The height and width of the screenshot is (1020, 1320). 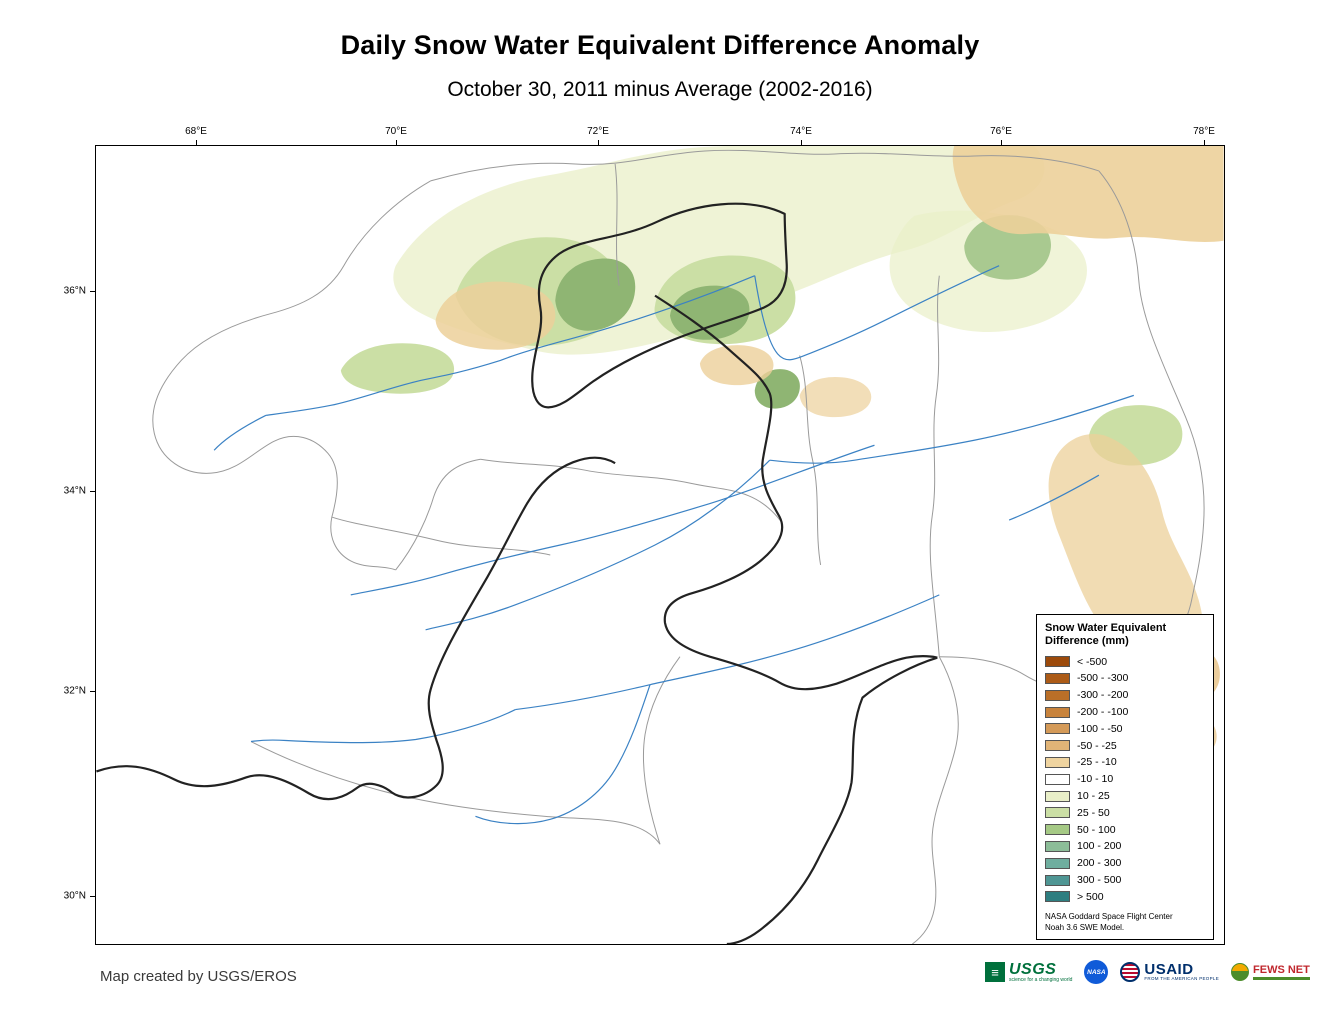 What do you see at coordinates (1125, 796) in the screenshot?
I see `legend-item: 10 - 25` at bounding box center [1125, 796].